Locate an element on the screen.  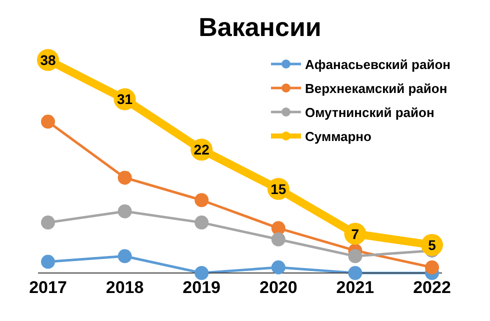
legend-label: Омутнинский район is located at coordinates (369, 112).